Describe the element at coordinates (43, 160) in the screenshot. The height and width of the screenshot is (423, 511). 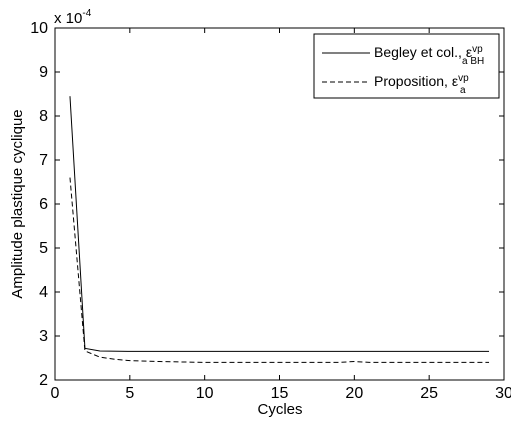
I see `y-tick-label: 7` at that location.